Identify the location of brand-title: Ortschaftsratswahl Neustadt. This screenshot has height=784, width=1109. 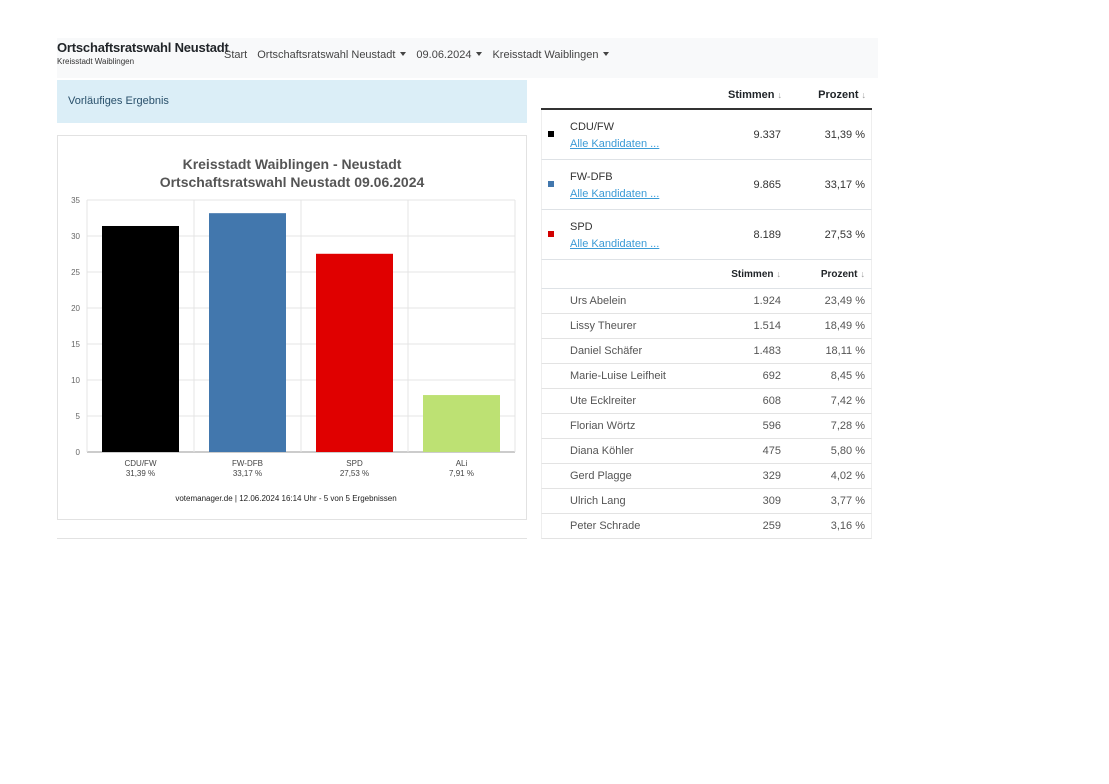
(143, 47).